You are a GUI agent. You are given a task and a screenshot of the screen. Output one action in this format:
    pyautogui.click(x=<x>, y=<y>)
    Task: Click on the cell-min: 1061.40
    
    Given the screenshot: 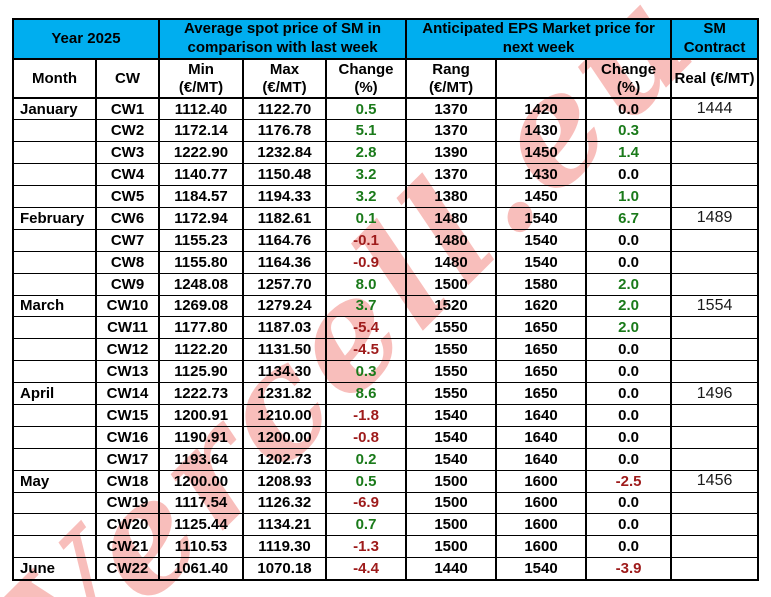 What is the action you would take?
    pyautogui.click(x=201, y=569)
    